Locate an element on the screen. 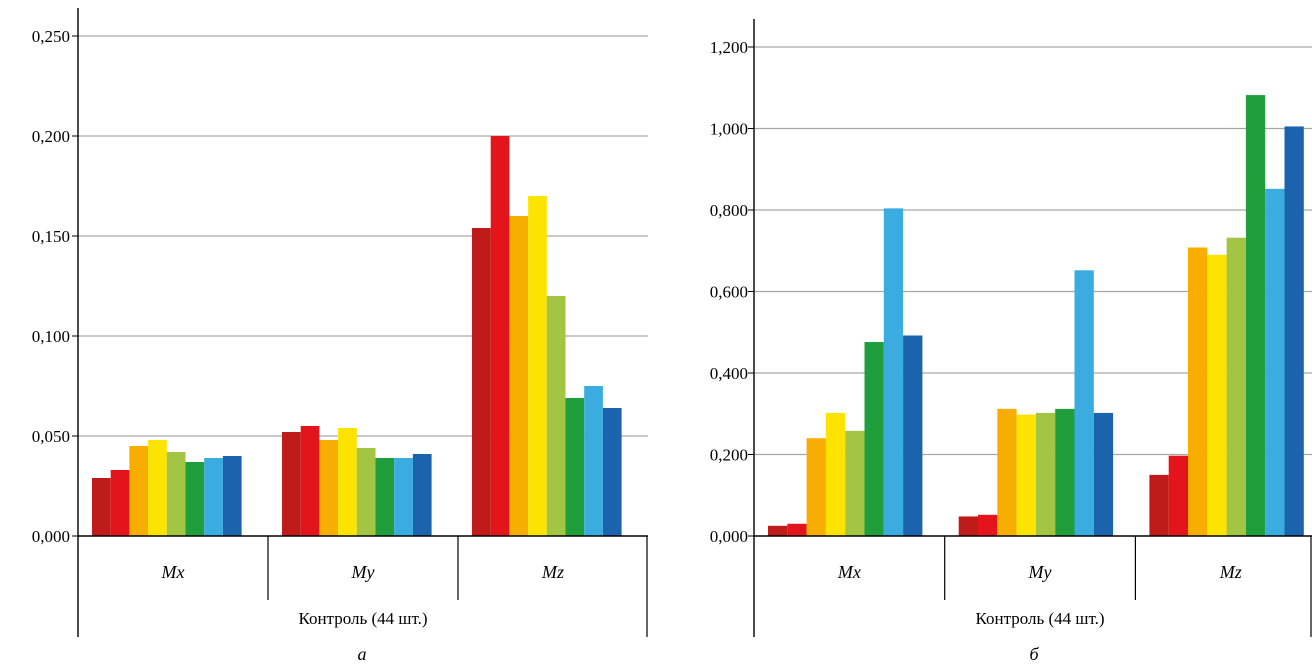 The image size is (1312, 670). panel-label: б is located at coordinates (1034, 654).